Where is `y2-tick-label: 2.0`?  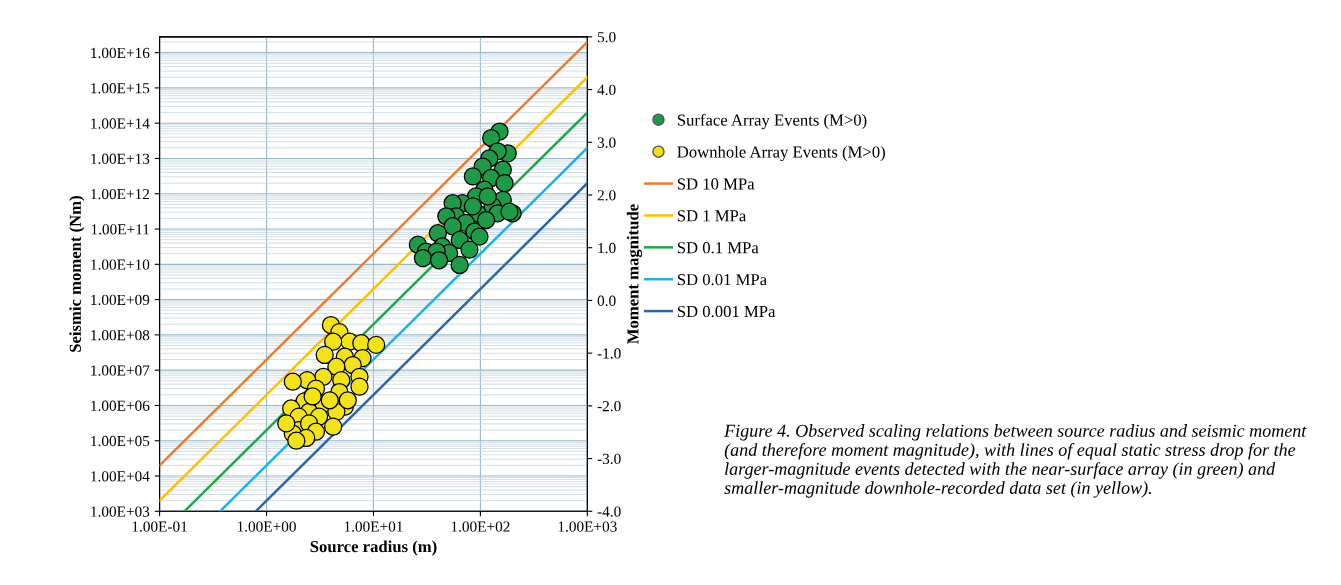 y2-tick-label: 2.0 is located at coordinates (606, 195).